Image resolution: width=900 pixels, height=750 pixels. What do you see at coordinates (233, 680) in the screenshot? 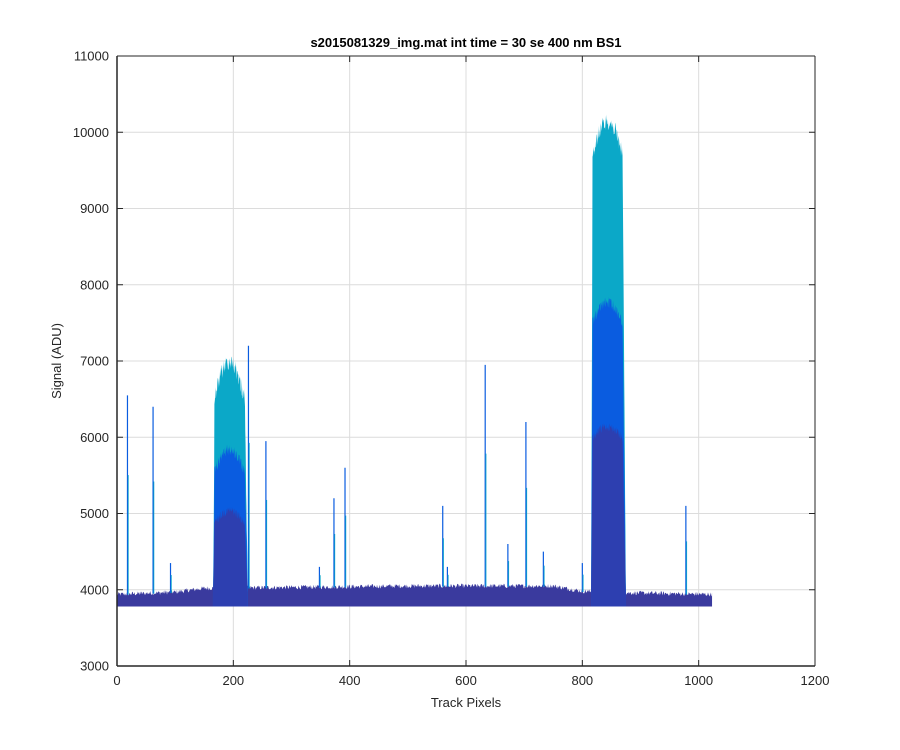
I see `x-tick-label: 200` at bounding box center [233, 680].